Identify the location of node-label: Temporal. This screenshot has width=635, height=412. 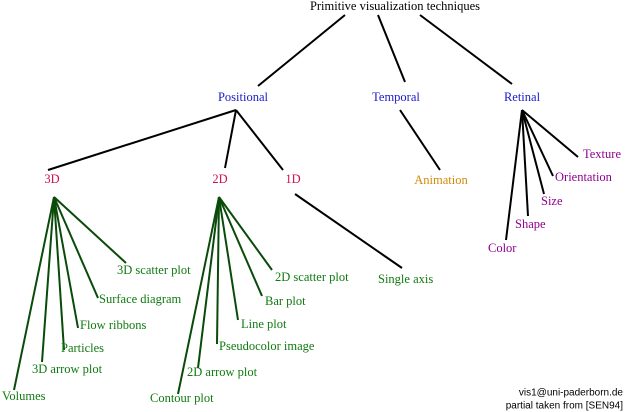
(396, 97).